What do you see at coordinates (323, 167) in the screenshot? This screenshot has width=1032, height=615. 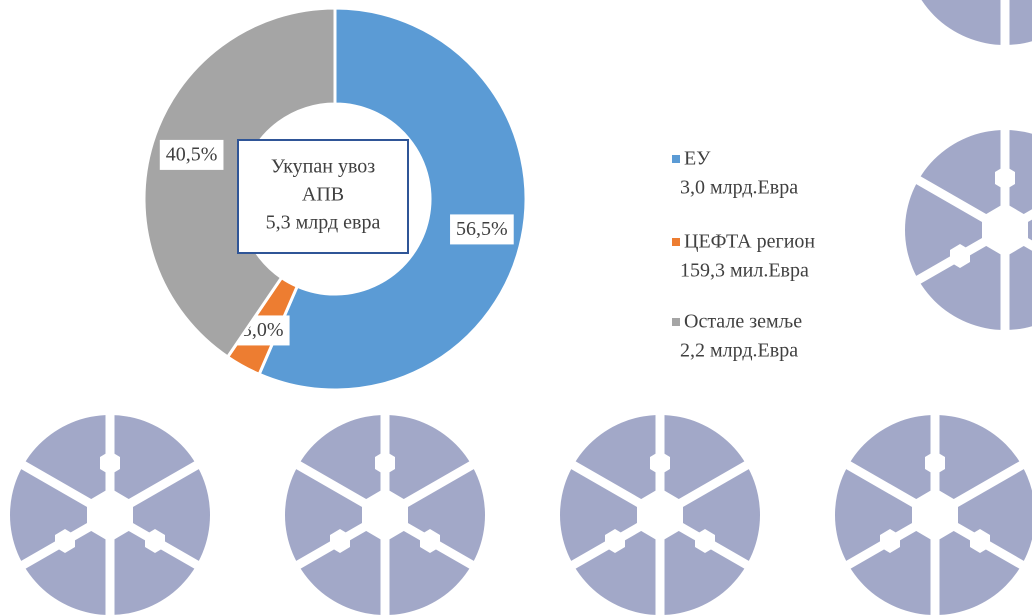 I see `center-label: Укупан увоз` at bounding box center [323, 167].